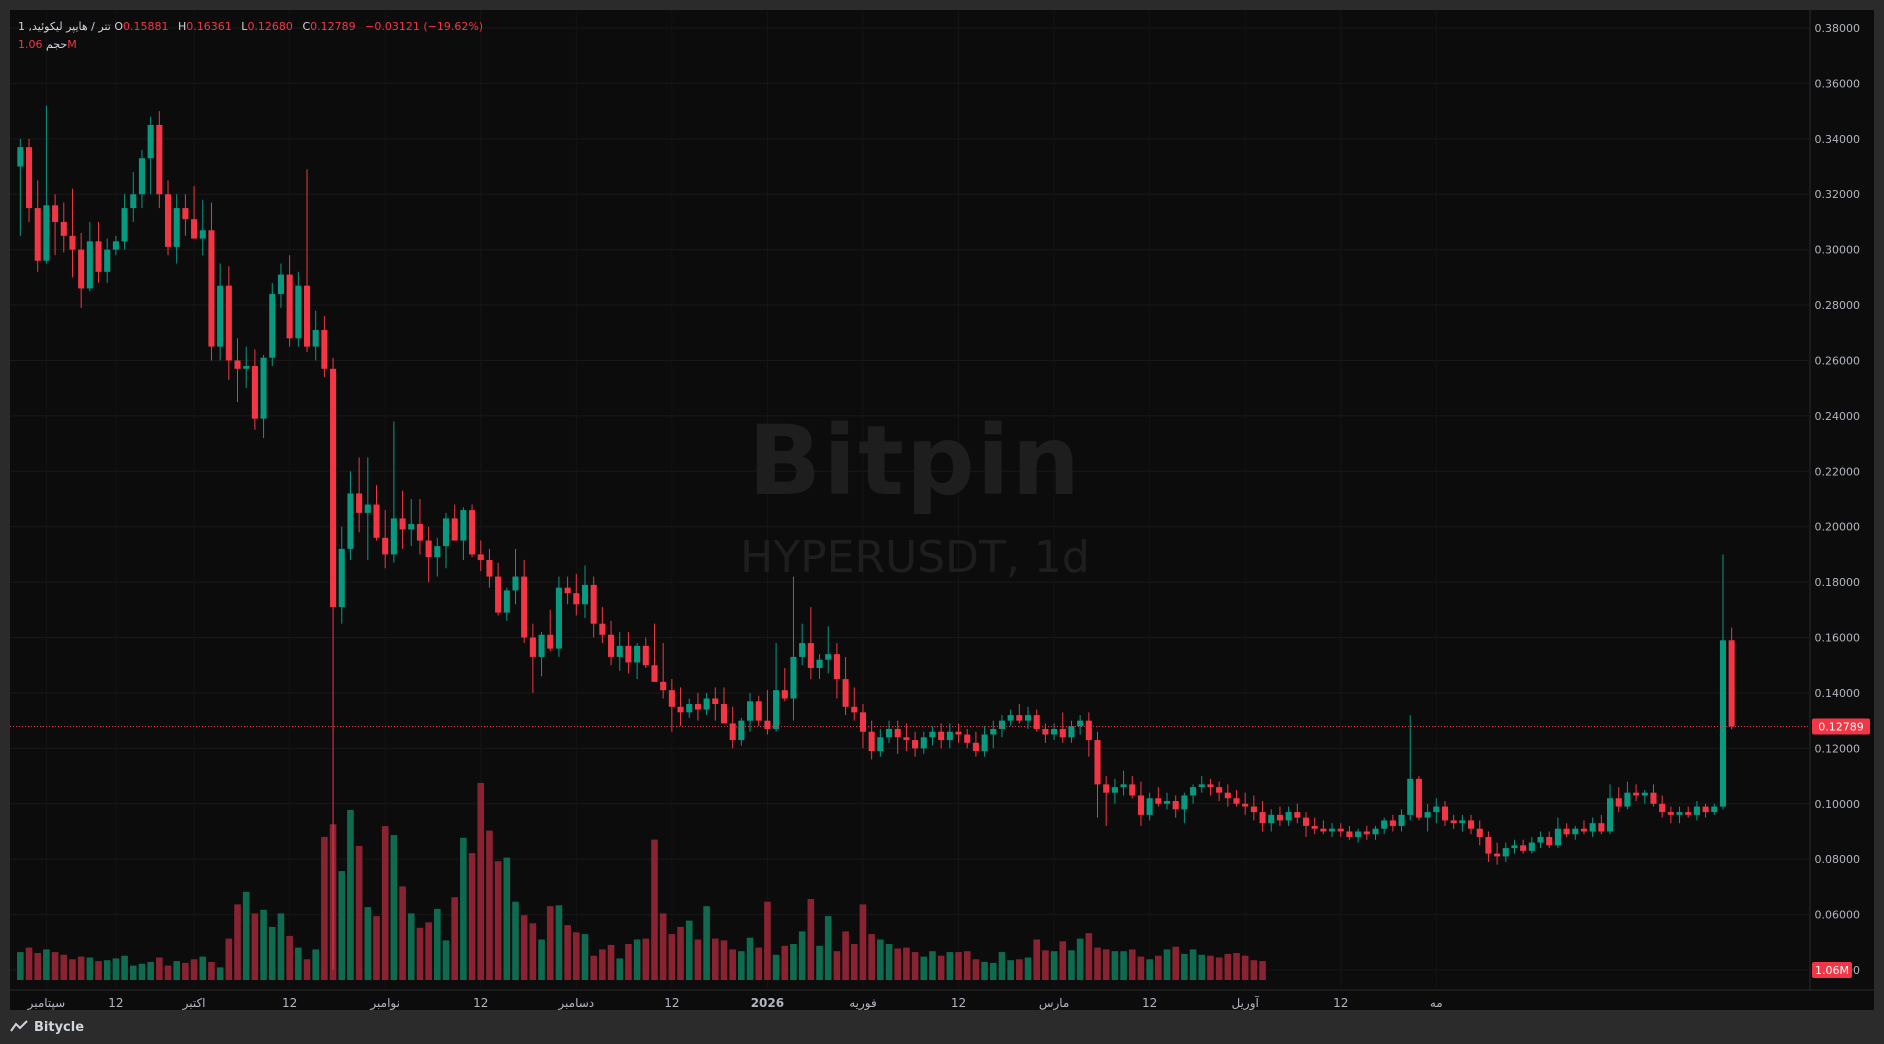 This screenshot has height=1044, width=1884. Describe the element at coordinates (915, 461) in the screenshot. I see `watermark-brand: Bitpin` at that location.